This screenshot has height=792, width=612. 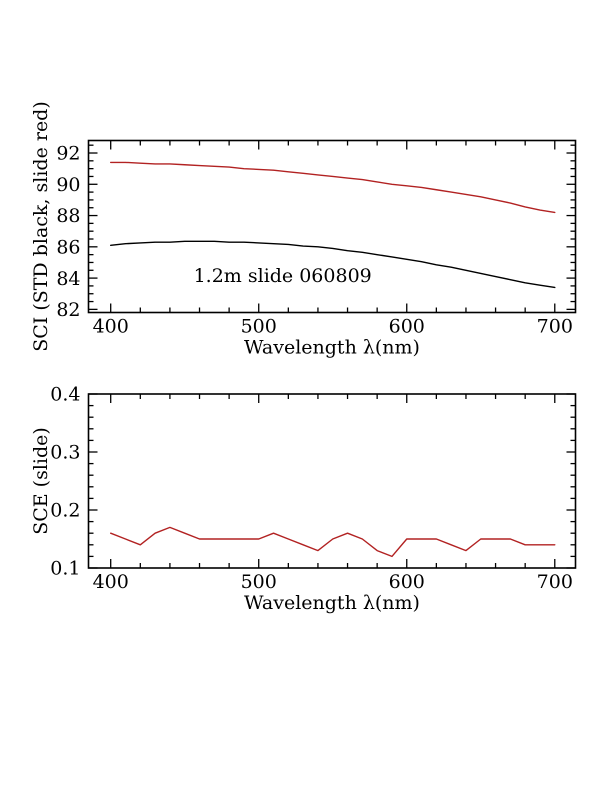 I want to click on y-axis-label: SCE (slide), so click(x=41, y=481).